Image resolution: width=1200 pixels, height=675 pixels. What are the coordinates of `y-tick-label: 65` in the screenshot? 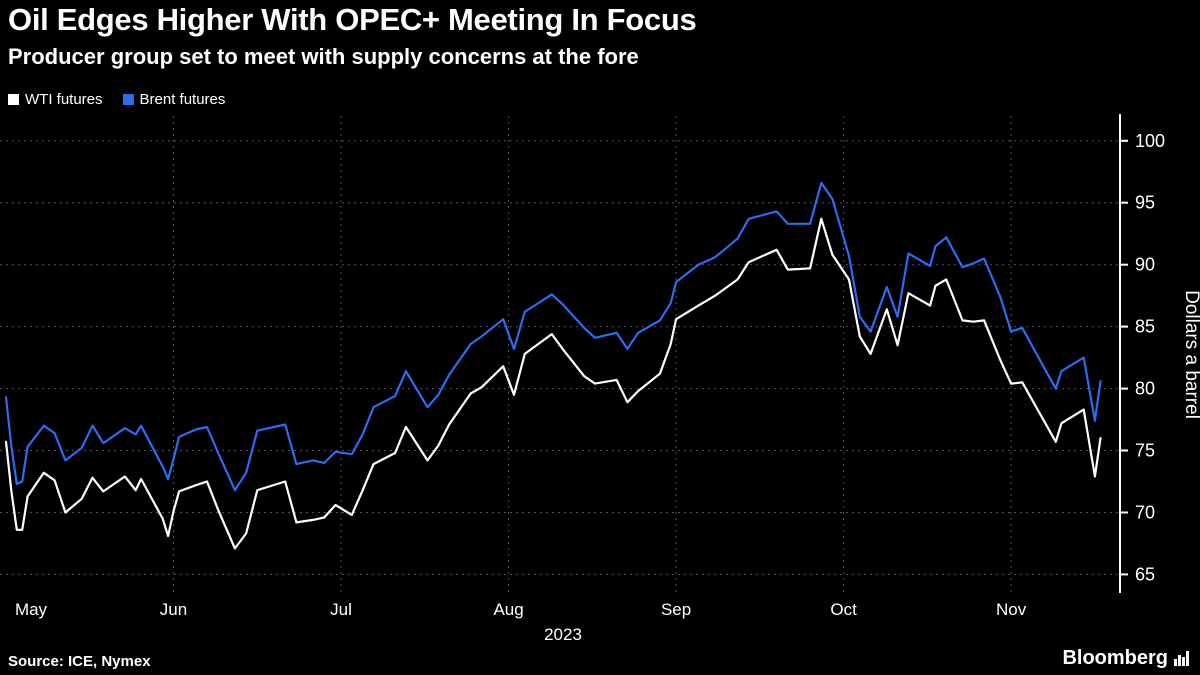 It's located at (1145, 574).